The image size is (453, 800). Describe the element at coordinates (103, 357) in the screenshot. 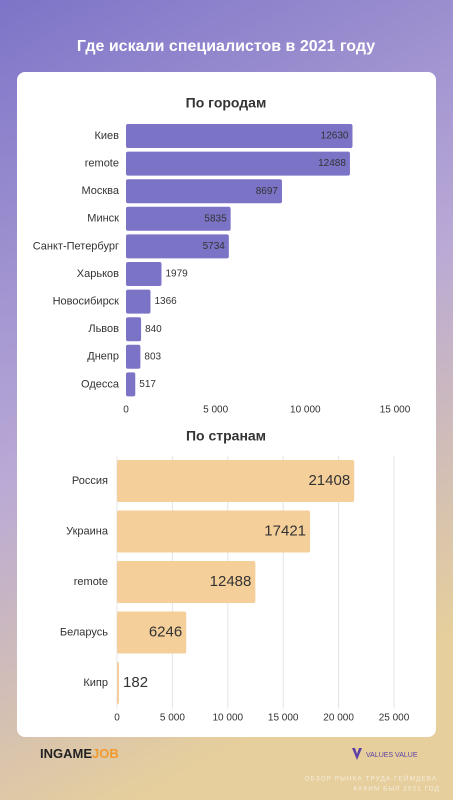

I see `y-tick-label: Днепр` at that location.